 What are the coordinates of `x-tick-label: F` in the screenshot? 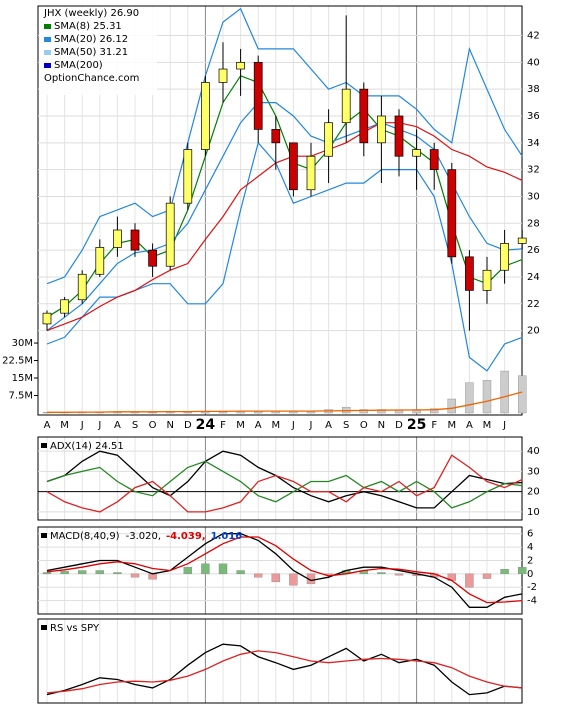 It's located at (434, 425).